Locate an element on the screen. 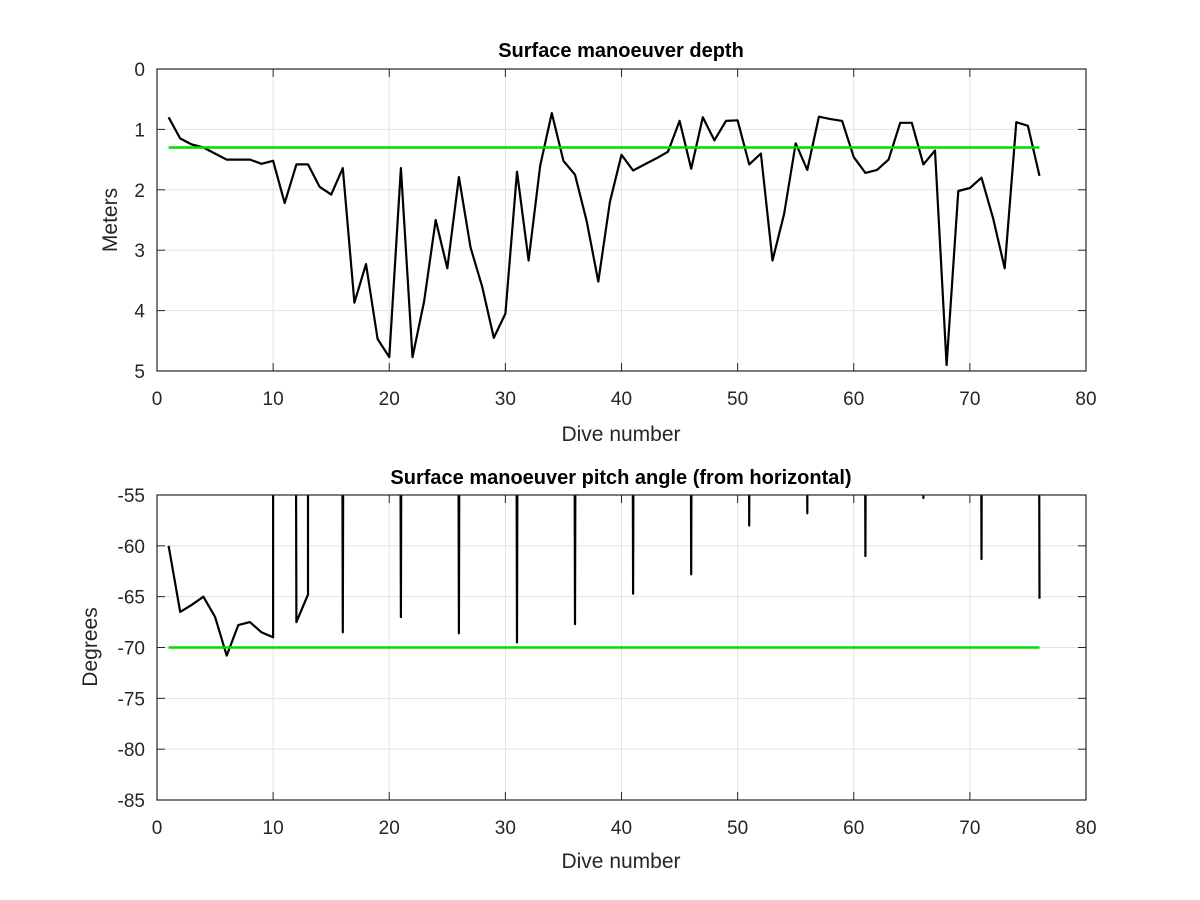  depth-x-tick-label: 0 is located at coordinates (157, 399).